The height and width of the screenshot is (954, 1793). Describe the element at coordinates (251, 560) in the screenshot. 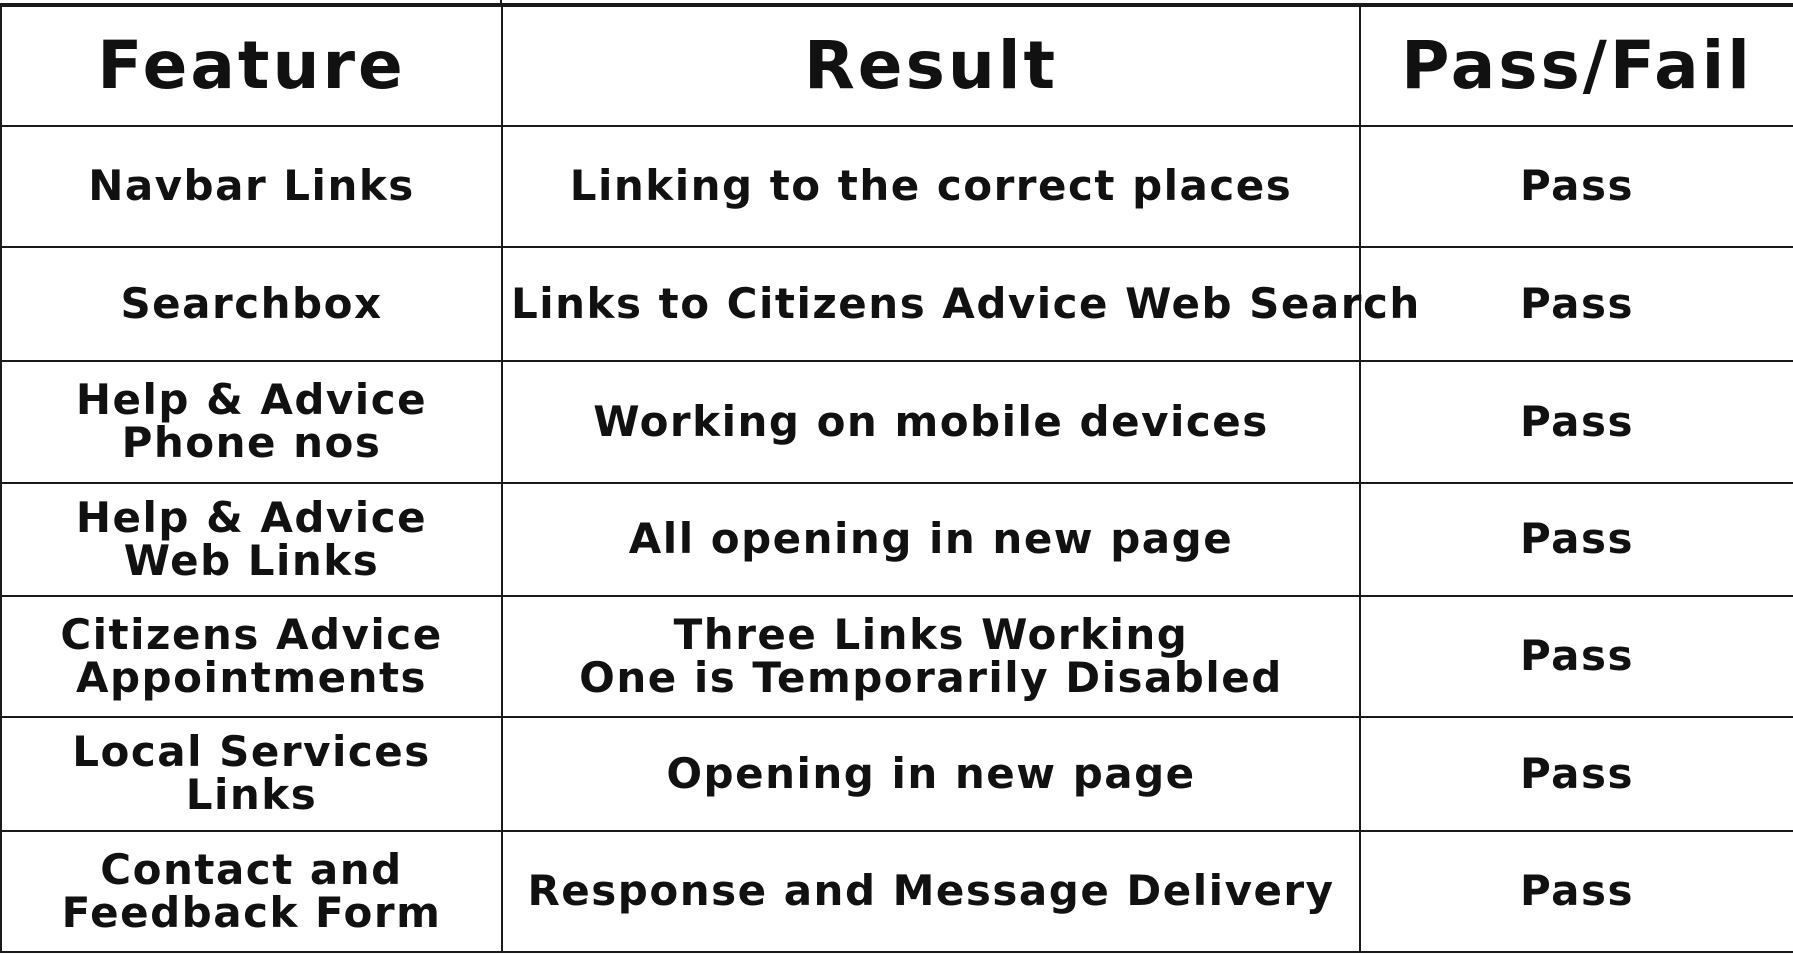

I see `feature-text-line-2: Web Links` at that location.